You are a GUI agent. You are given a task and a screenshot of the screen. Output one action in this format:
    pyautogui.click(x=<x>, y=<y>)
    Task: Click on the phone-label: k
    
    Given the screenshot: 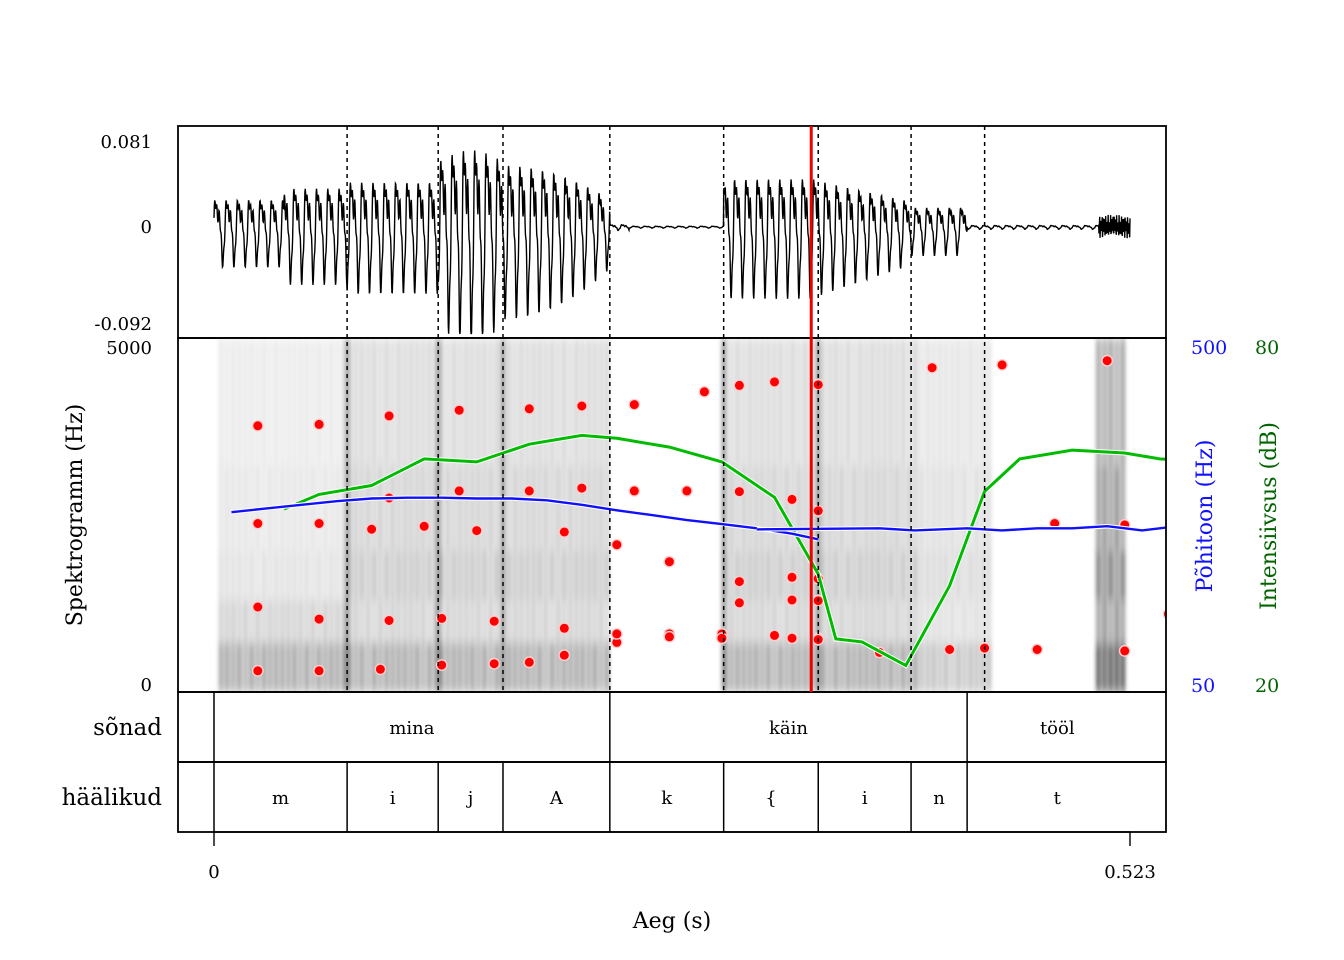 What is the action you would take?
    pyautogui.click(x=667, y=798)
    